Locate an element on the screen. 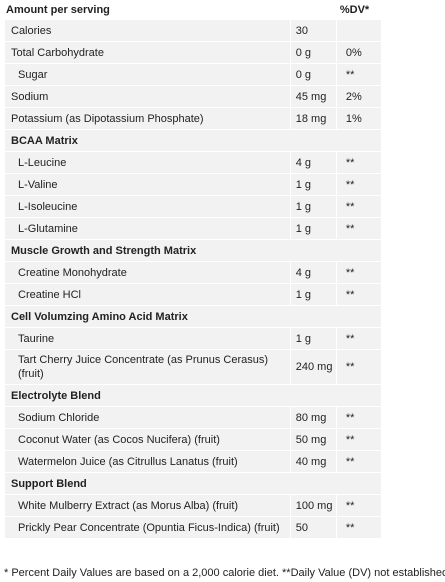 This screenshot has width=445, height=582. nutrient-name: L-Valine is located at coordinates (147, 184).